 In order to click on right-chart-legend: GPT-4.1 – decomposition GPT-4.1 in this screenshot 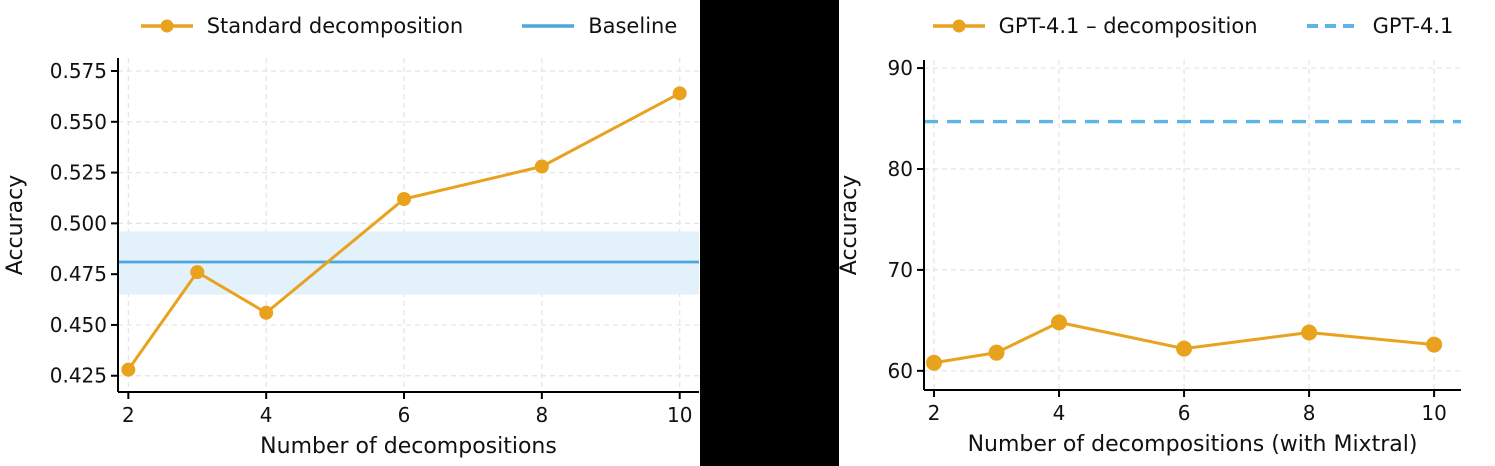, I will do `click(1192, 26)`.